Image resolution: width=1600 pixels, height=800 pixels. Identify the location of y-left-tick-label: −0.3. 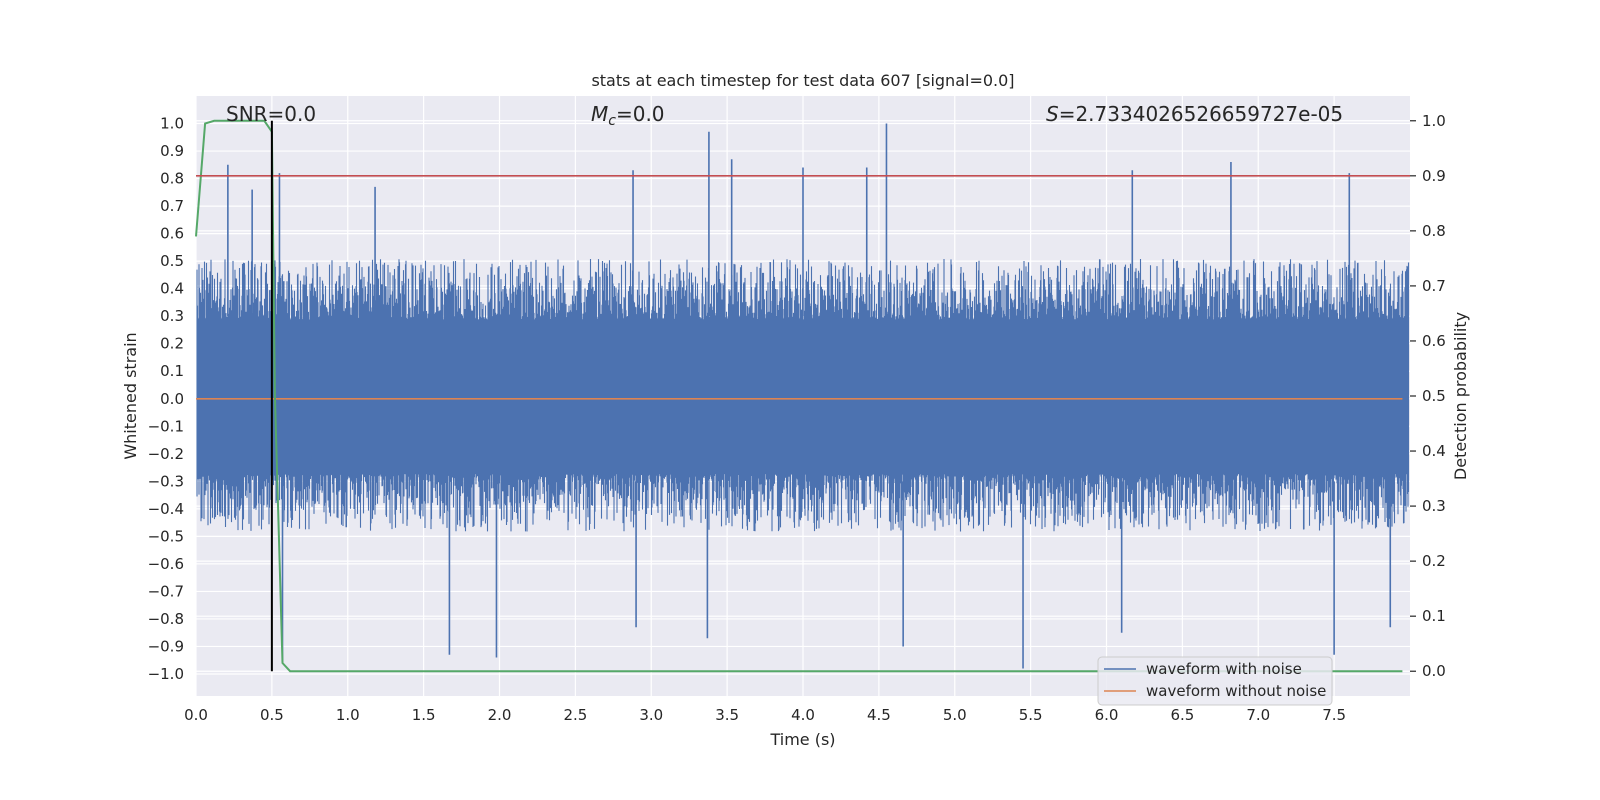
(166, 481).